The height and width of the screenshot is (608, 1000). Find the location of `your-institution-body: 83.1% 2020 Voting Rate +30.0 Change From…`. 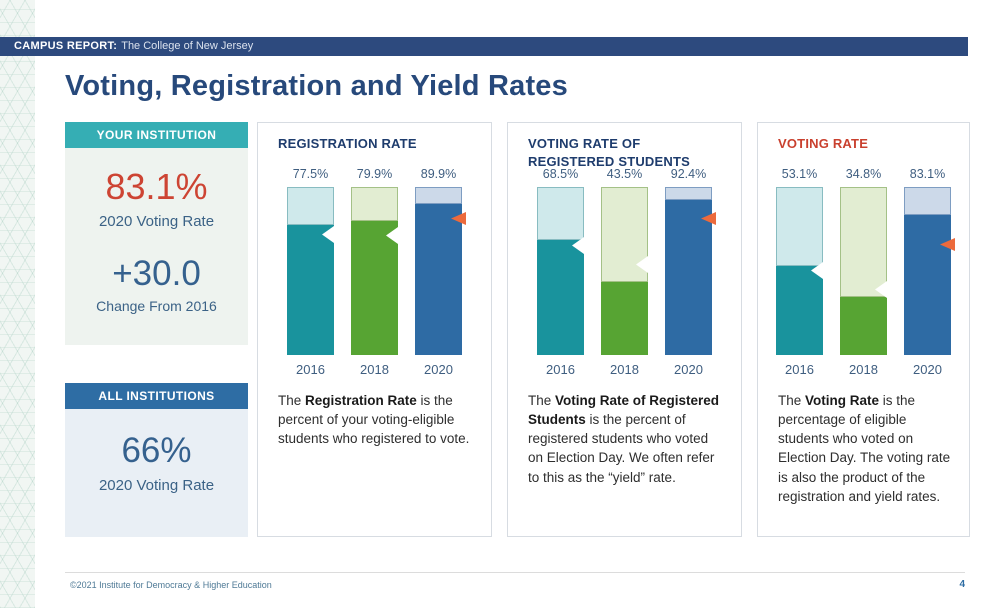

your-institution-body: 83.1% 2020 Voting Rate +30.0 Change From… is located at coordinates (156, 246).